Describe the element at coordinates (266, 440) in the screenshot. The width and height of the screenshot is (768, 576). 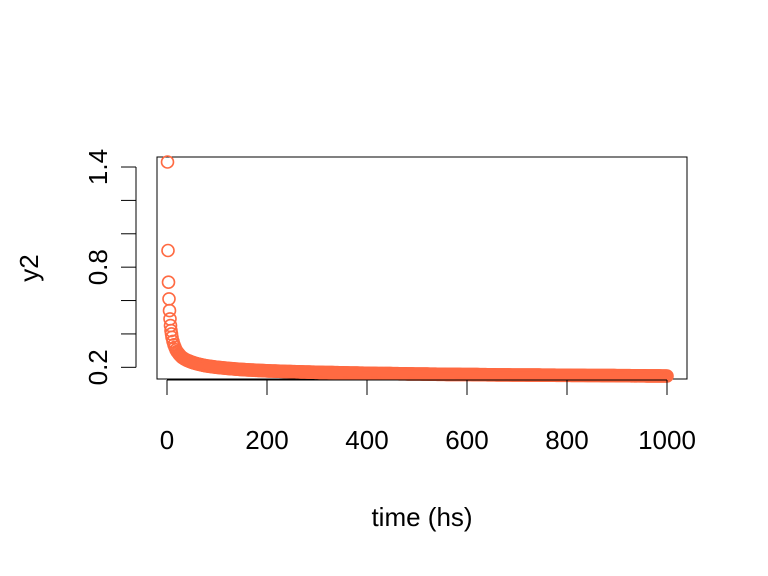
I see `x-tick-label: 200` at that location.